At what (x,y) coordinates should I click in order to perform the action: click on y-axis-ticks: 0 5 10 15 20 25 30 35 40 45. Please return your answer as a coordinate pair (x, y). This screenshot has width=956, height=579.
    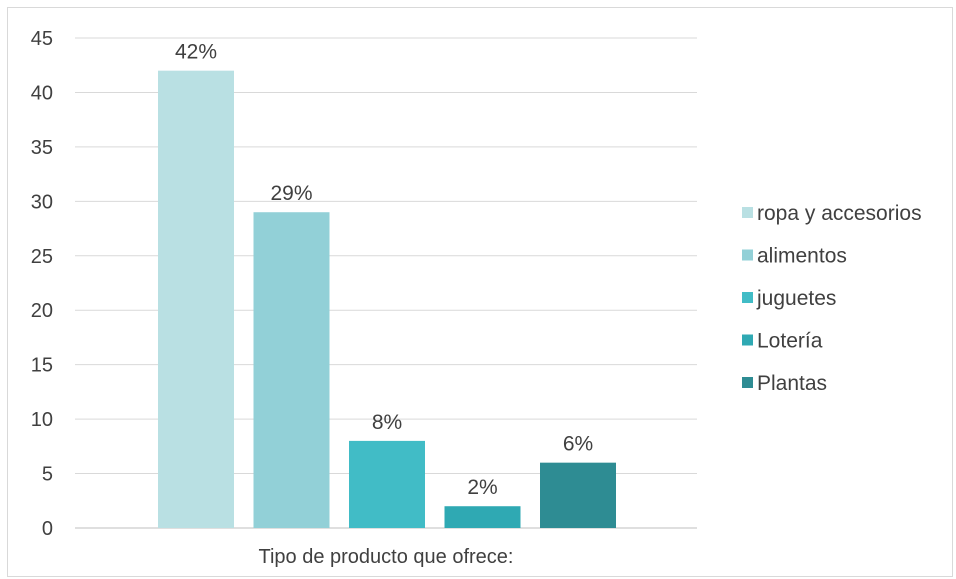
    Looking at the image, I should click on (42, 284).